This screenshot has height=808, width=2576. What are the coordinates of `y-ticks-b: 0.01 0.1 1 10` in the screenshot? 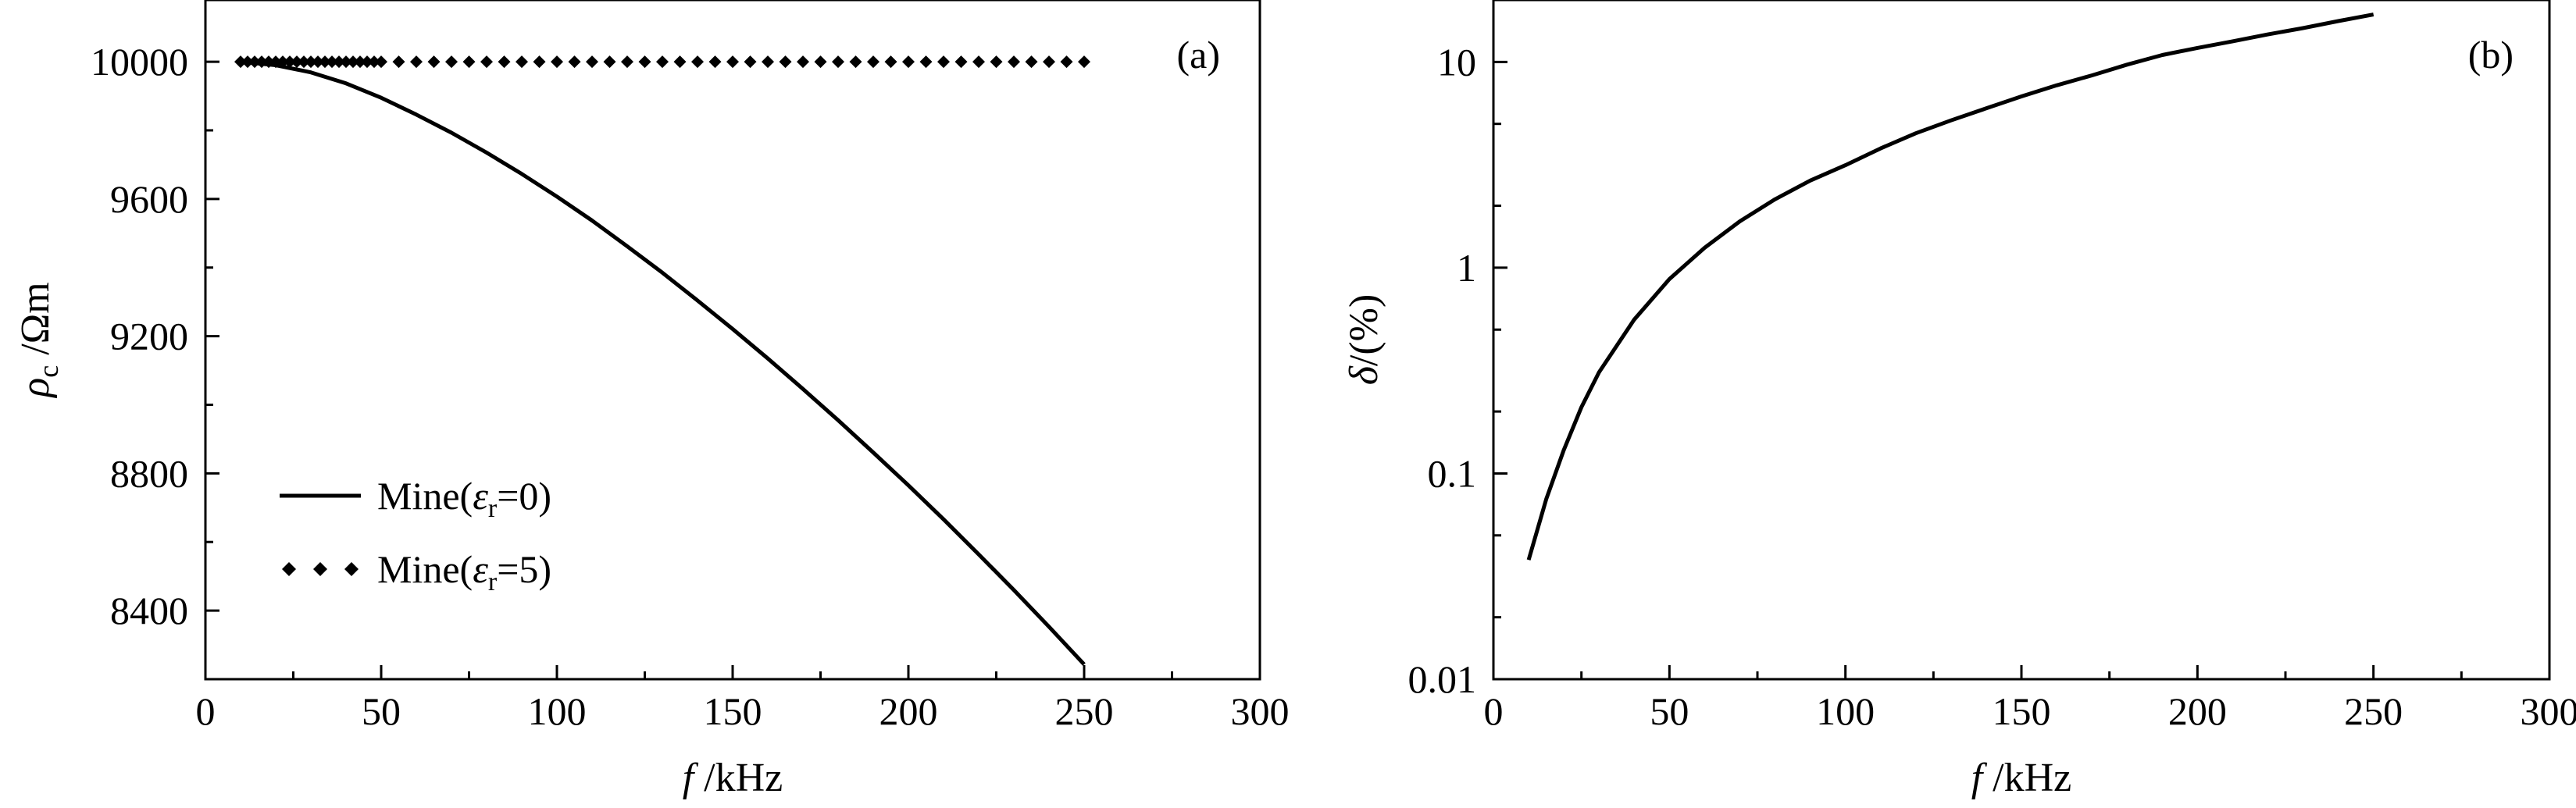 It's located at (1457, 350).